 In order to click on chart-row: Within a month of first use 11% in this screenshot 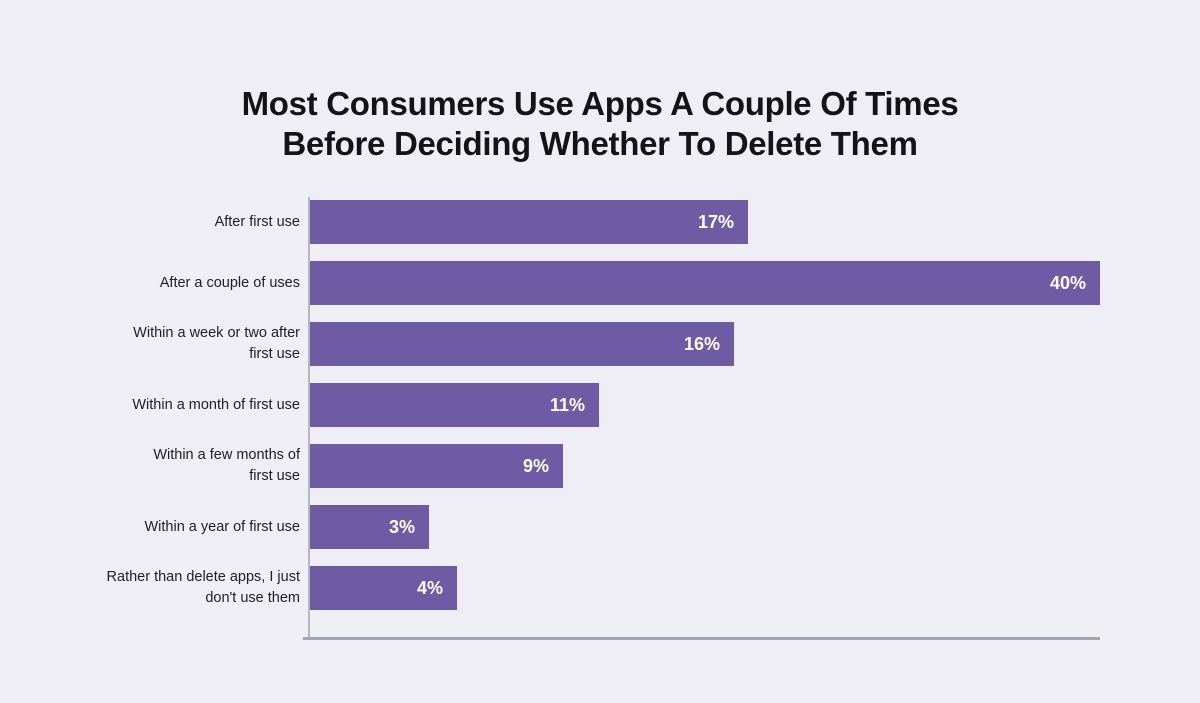, I will do `click(587, 405)`.